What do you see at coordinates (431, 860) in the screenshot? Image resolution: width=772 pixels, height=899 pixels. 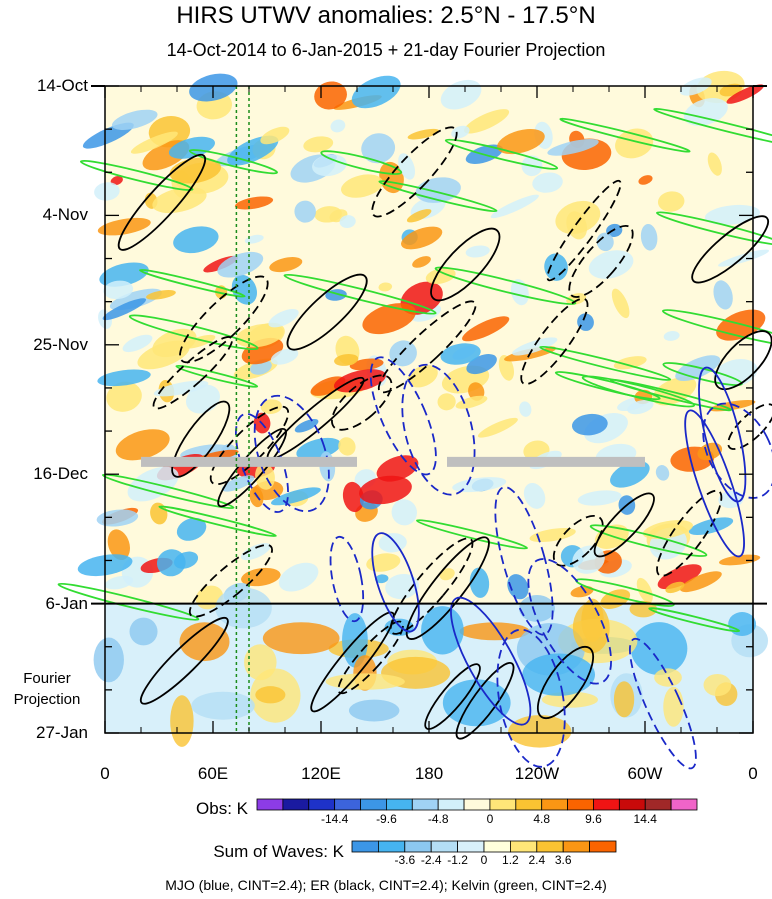 I see `wave-colorbar-tick-label: -2.4` at bounding box center [431, 860].